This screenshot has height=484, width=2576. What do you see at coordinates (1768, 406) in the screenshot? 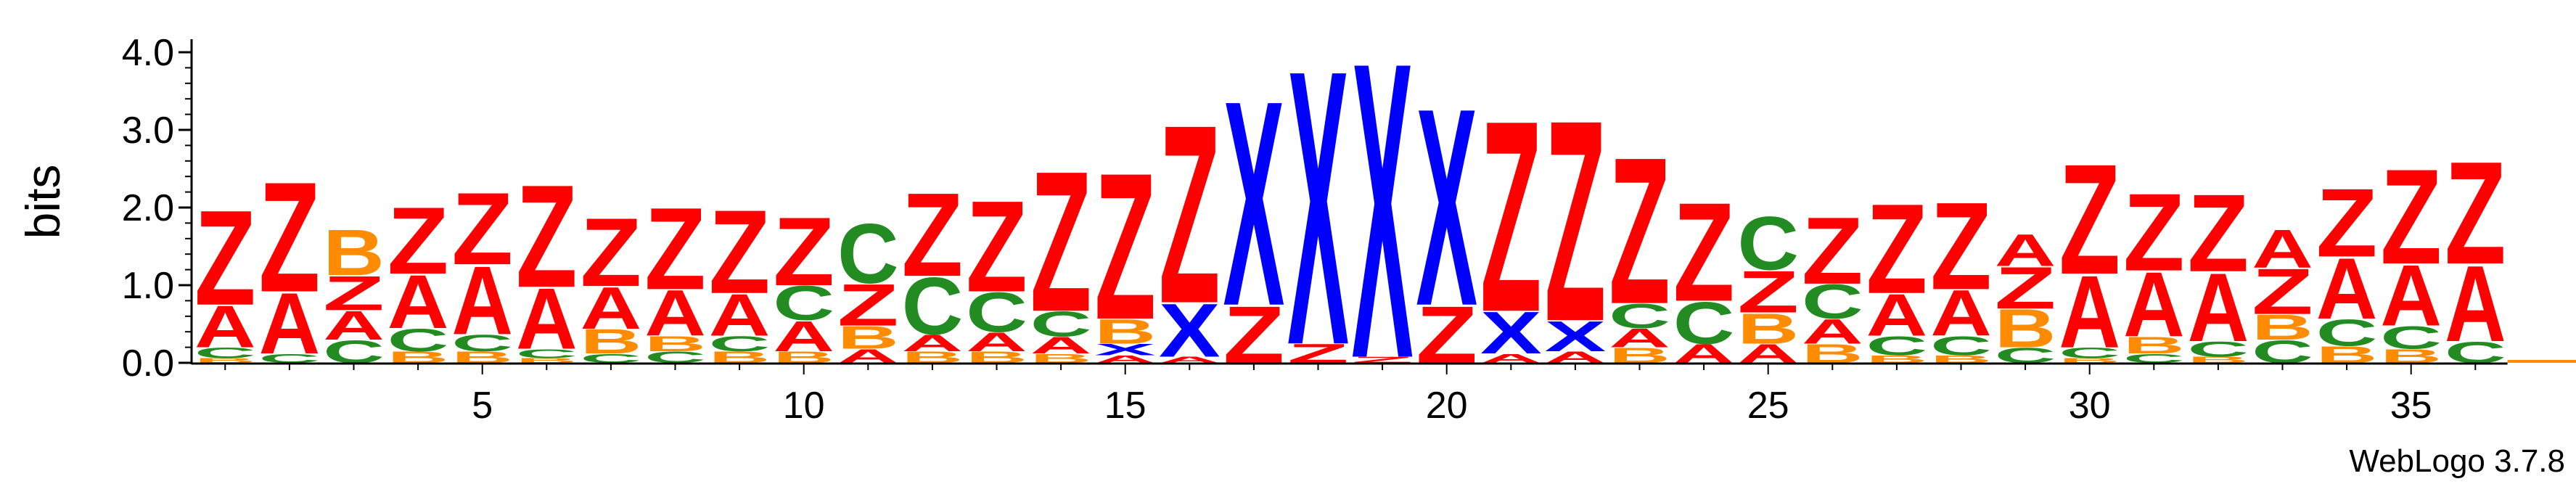
I see `x-tick-label: 25` at bounding box center [1768, 406].